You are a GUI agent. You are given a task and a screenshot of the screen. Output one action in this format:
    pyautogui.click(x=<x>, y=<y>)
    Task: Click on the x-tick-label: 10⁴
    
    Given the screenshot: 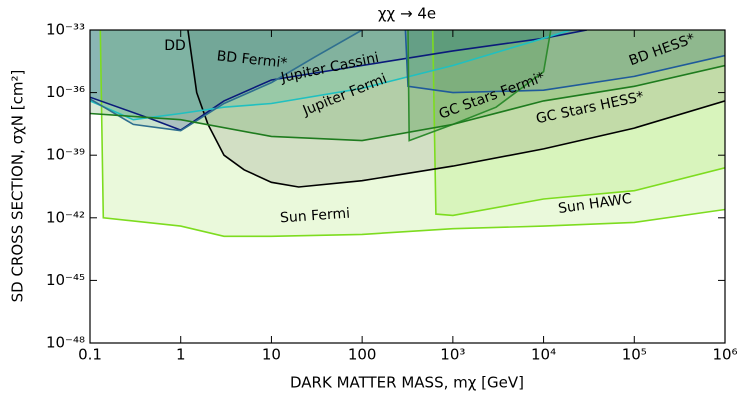 What is the action you would take?
    pyautogui.click(x=543, y=355)
    